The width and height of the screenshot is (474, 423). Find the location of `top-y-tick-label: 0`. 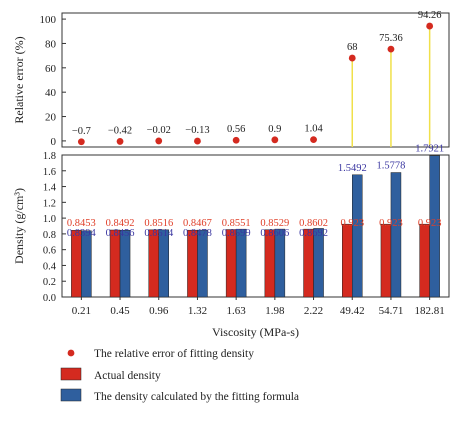

top-y-tick-label: 0 is located at coordinates (54, 142).